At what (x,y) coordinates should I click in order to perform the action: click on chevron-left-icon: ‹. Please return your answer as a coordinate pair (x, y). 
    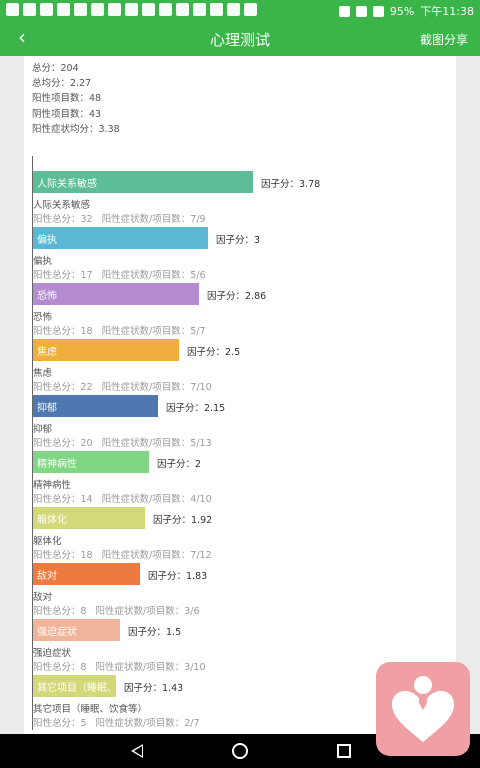
    Looking at the image, I should click on (22, 37).